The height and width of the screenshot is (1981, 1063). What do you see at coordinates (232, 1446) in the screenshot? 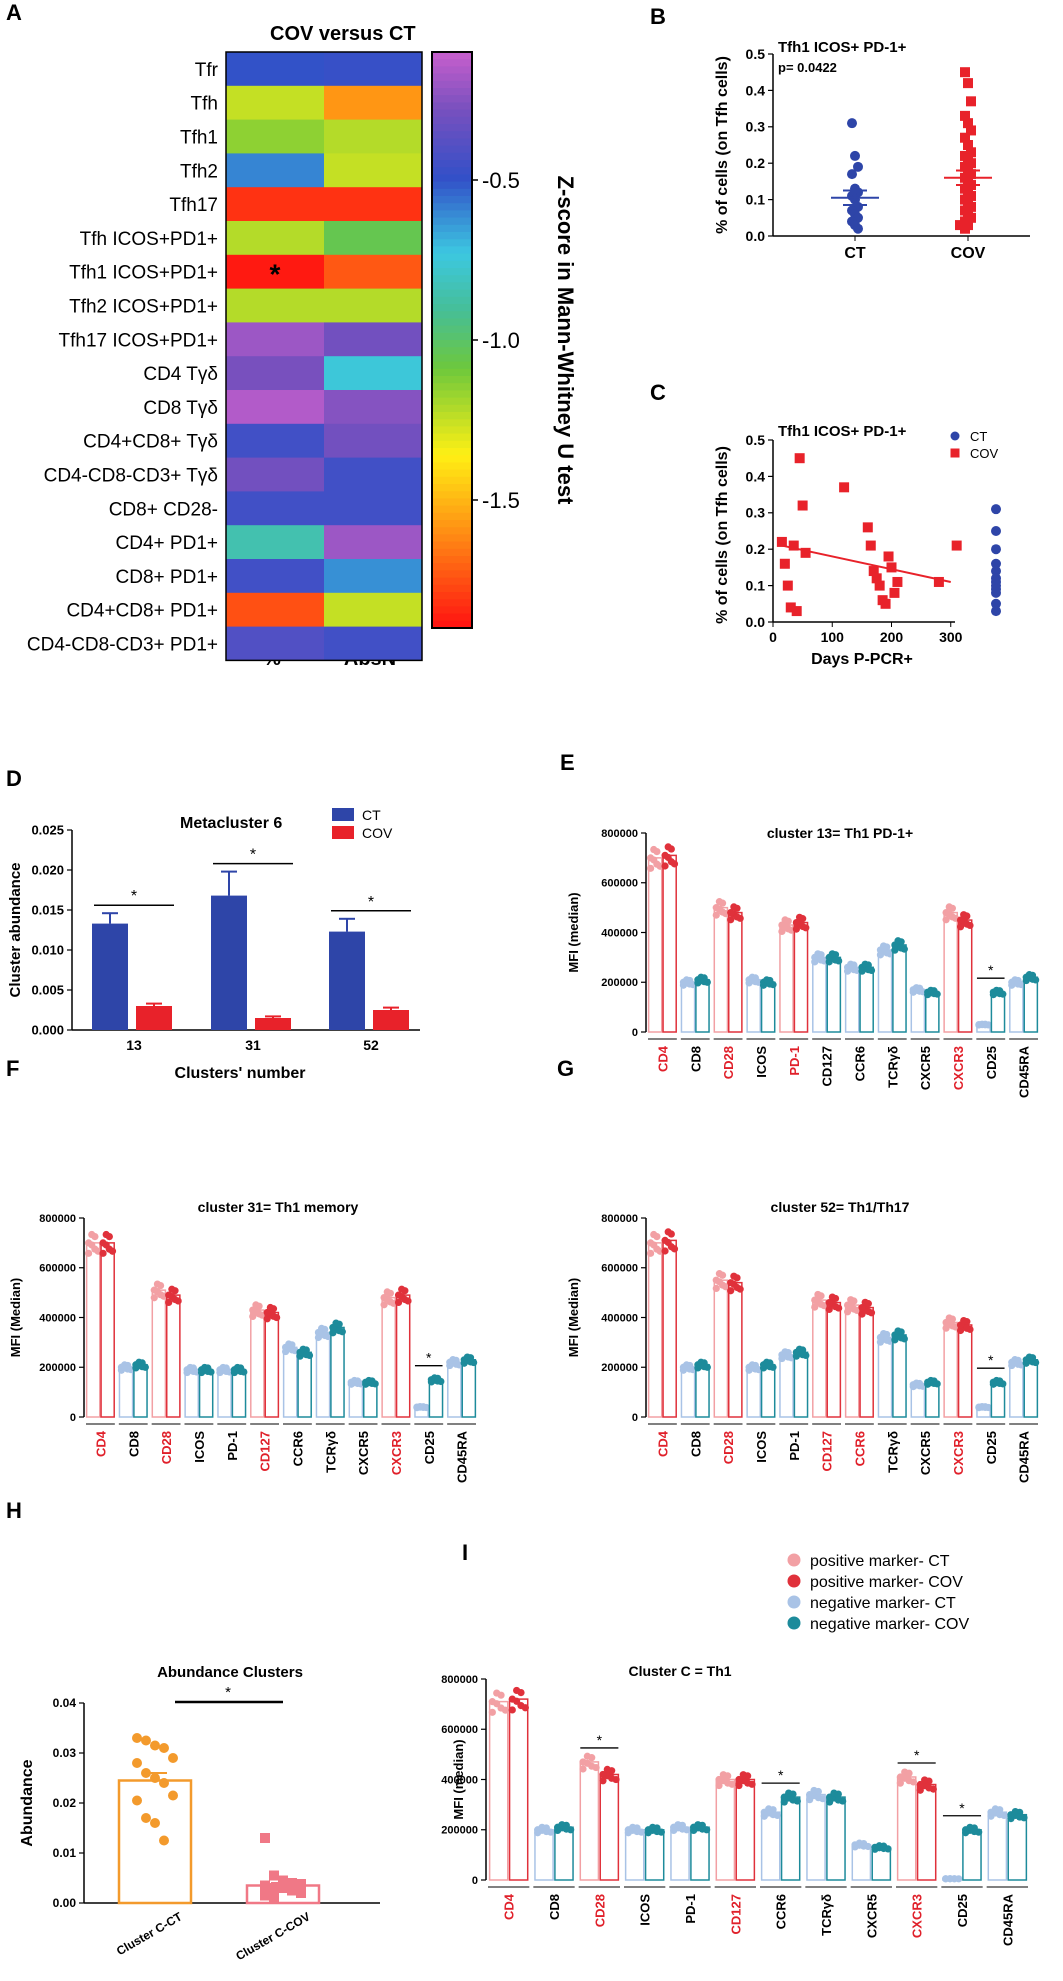
I see `F-x-tick-label: PD-1` at bounding box center [232, 1446].